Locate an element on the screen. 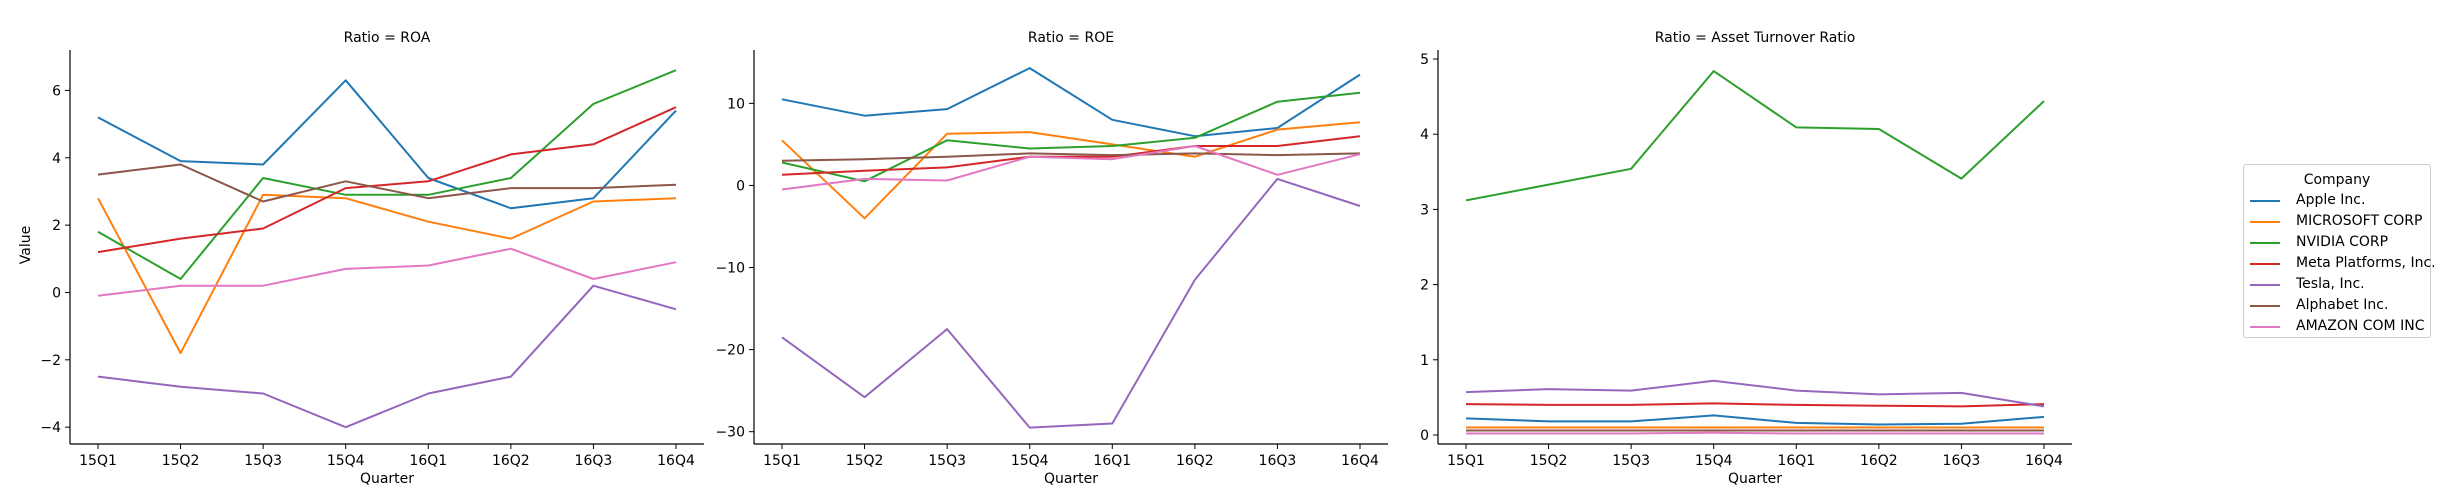 The width and height of the screenshot is (2438, 500). y-tick-label: 1 is located at coordinates (1424, 361).